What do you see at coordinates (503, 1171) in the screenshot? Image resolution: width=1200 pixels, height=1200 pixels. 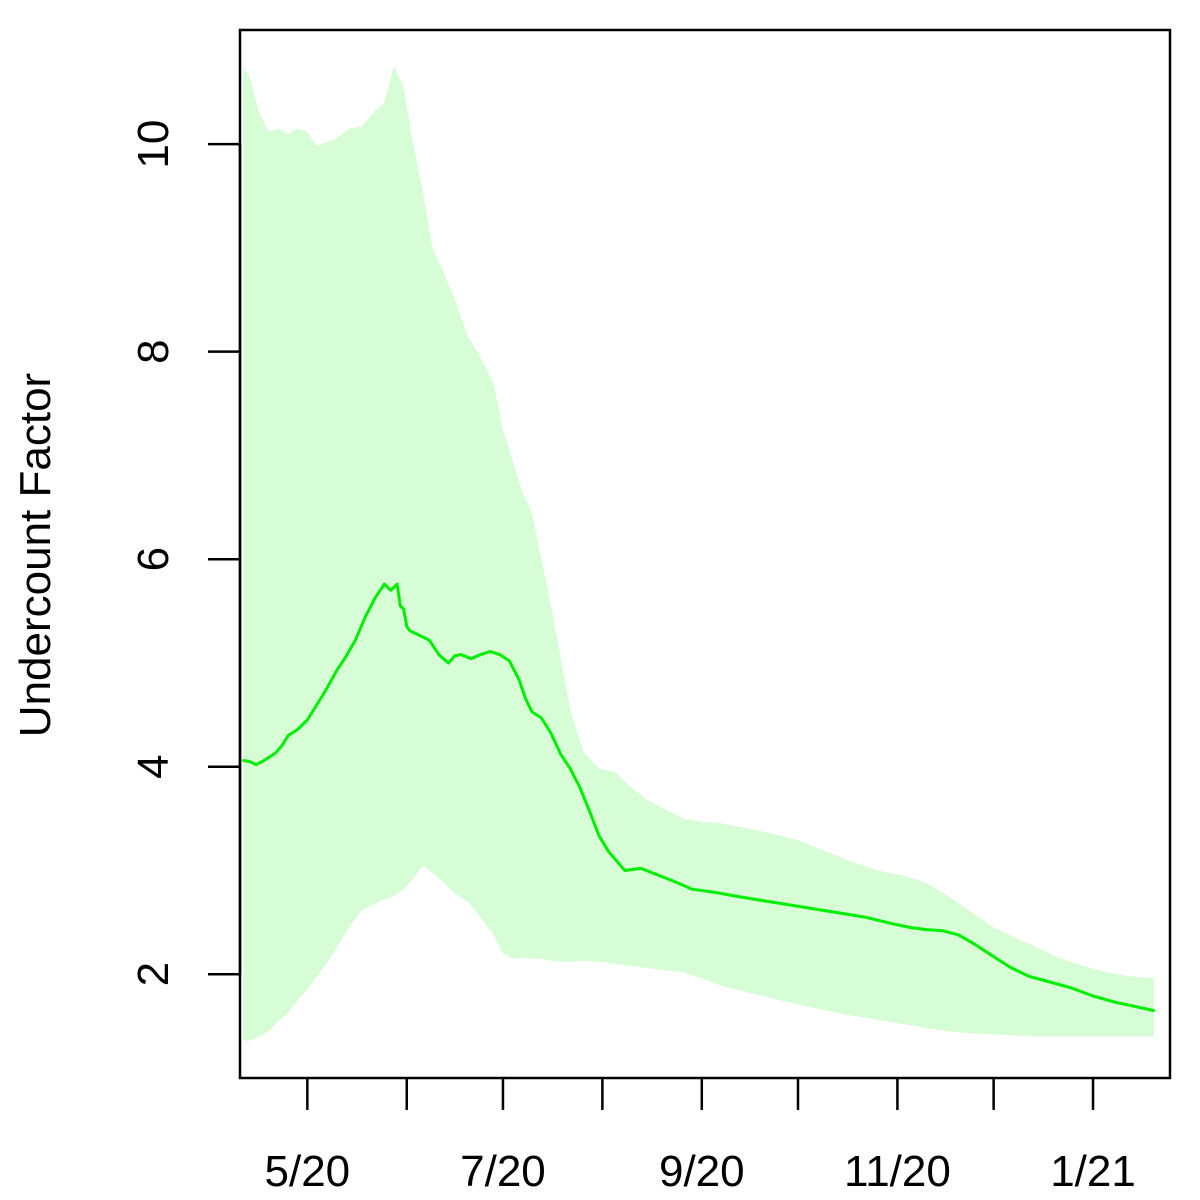 I see `x-tick-label: 7/20` at bounding box center [503, 1171].